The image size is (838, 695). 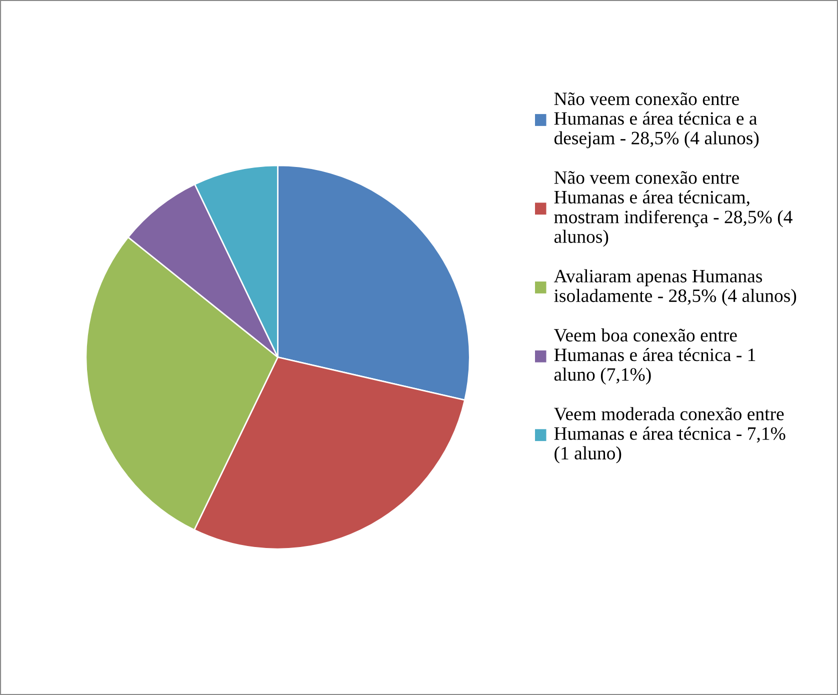 What do you see at coordinates (670, 435) in the screenshot?
I see `legend-label: Veem moderada conexão entre Humanas e área técnica - 7,1% (1 aluno)` at bounding box center [670, 435].